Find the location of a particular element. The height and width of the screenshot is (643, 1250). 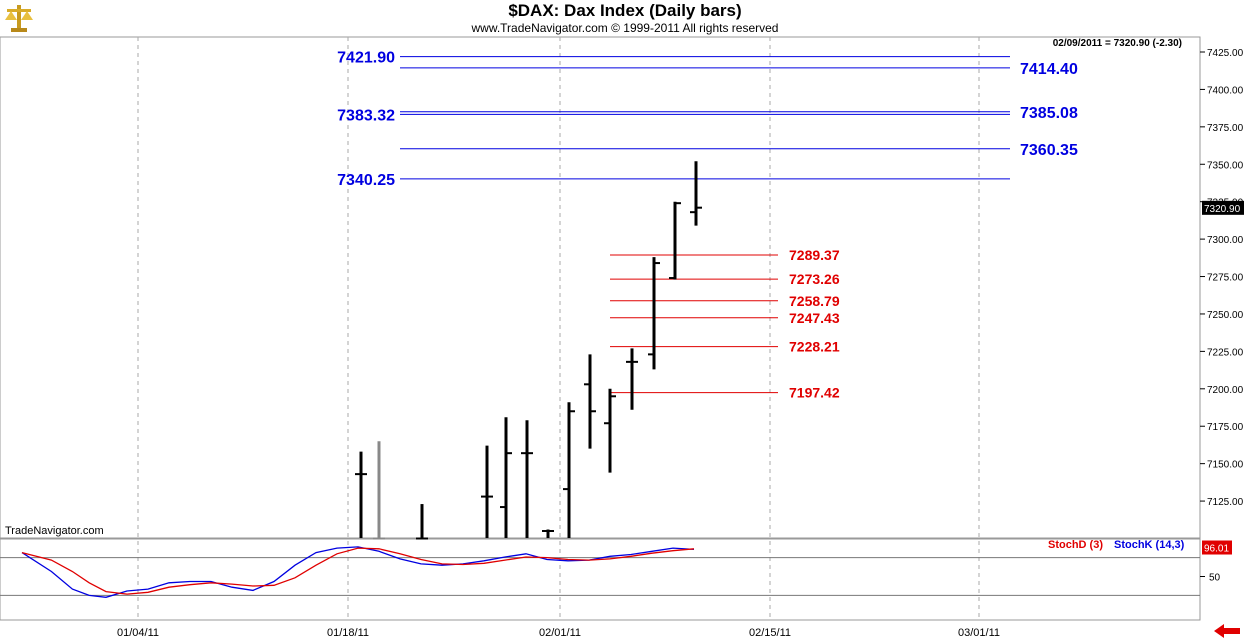

red-level-label: 7289.37 is located at coordinates (814, 255).